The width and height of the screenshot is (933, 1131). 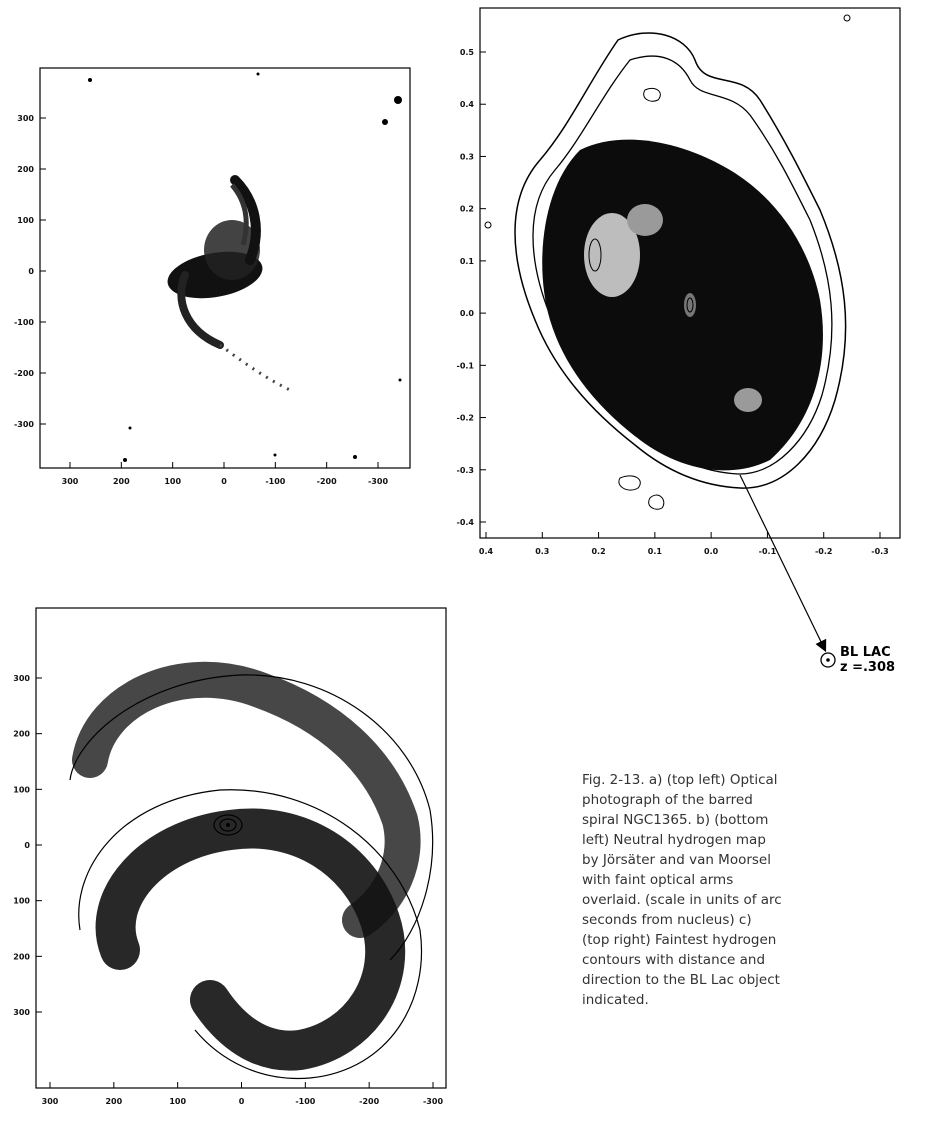 What do you see at coordinates (25, 220) in the screenshot?
I see `panel-a-y-tick-label: 100` at bounding box center [25, 220].